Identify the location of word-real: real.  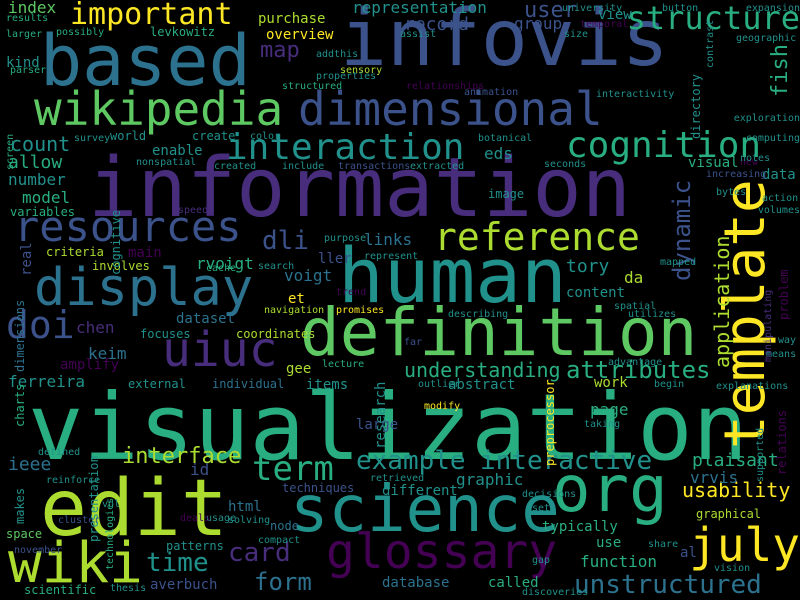
(27, 258).